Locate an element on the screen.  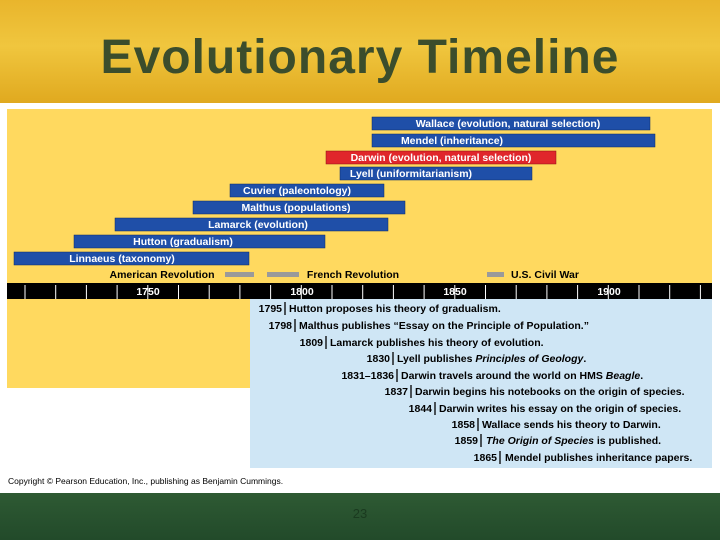
milestone-year: 1809 is located at coordinates (312, 343).